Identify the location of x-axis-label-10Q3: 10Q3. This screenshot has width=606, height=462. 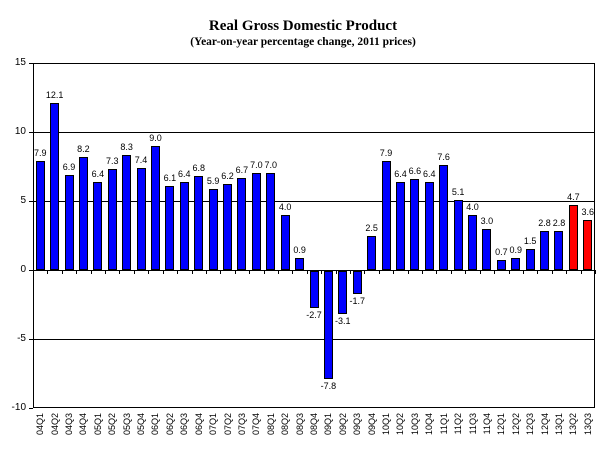
(414, 424).